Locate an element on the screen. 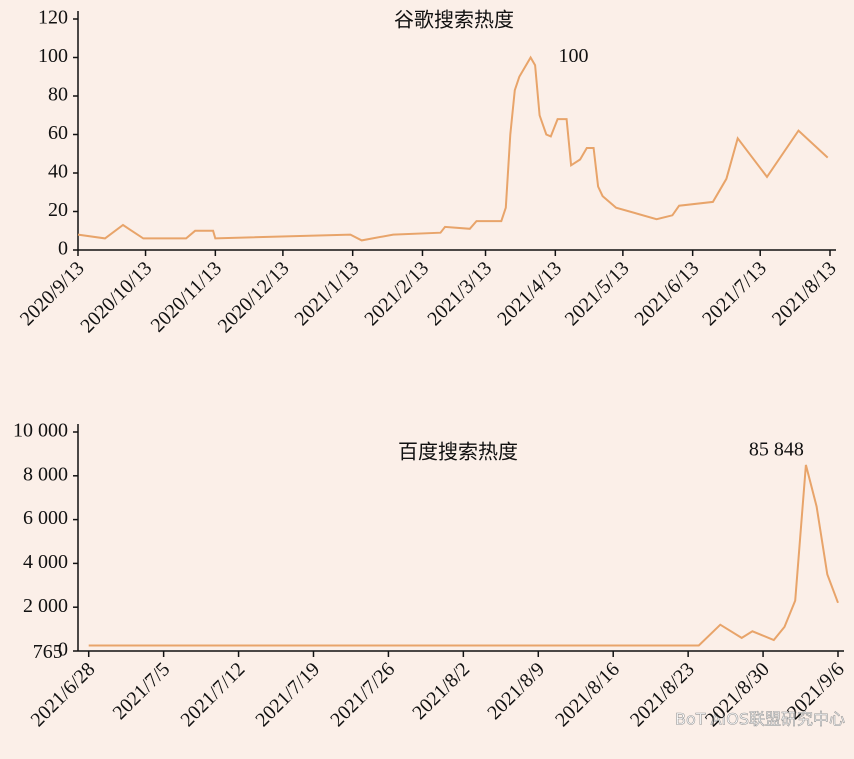 This screenshot has height=759, width=854. x-tick-label: 2021/3/13 is located at coordinates (459, 293).